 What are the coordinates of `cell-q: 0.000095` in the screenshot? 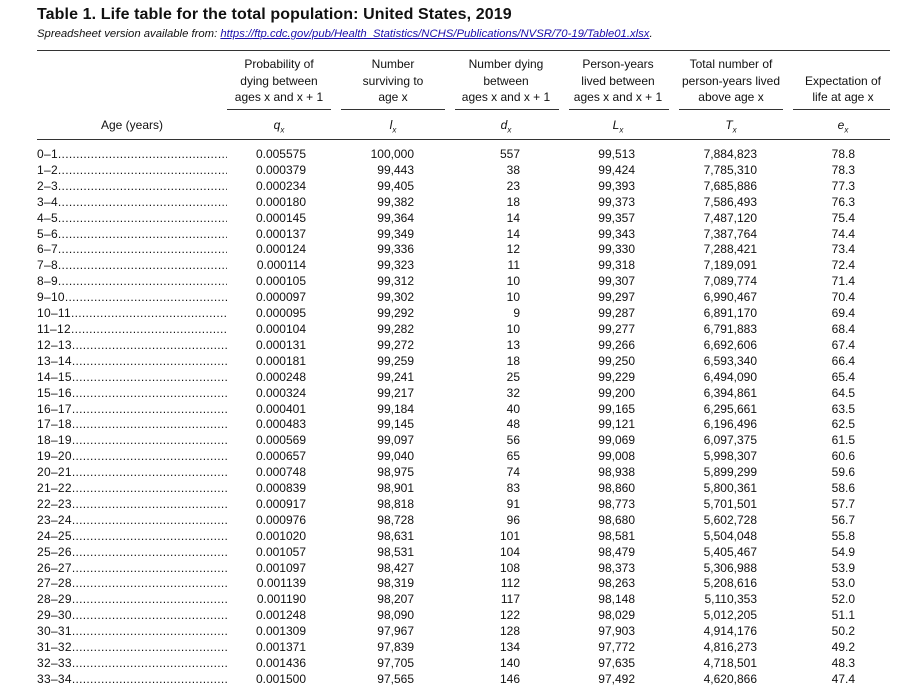 It's located at (280, 313).